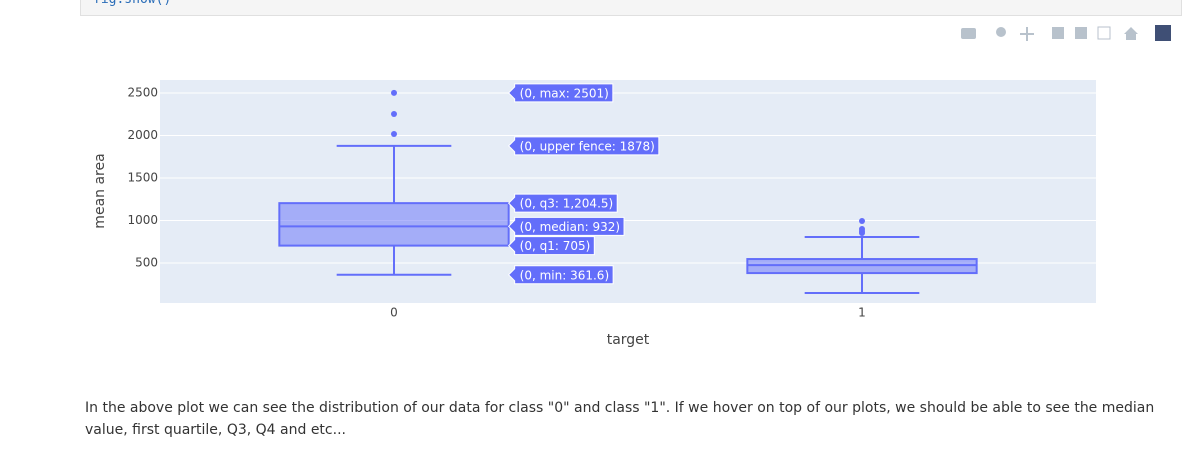  What do you see at coordinates (570, 227) in the screenshot?
I see `hover-label-text: (0, median: 932)` at bounding box center [570, 227].